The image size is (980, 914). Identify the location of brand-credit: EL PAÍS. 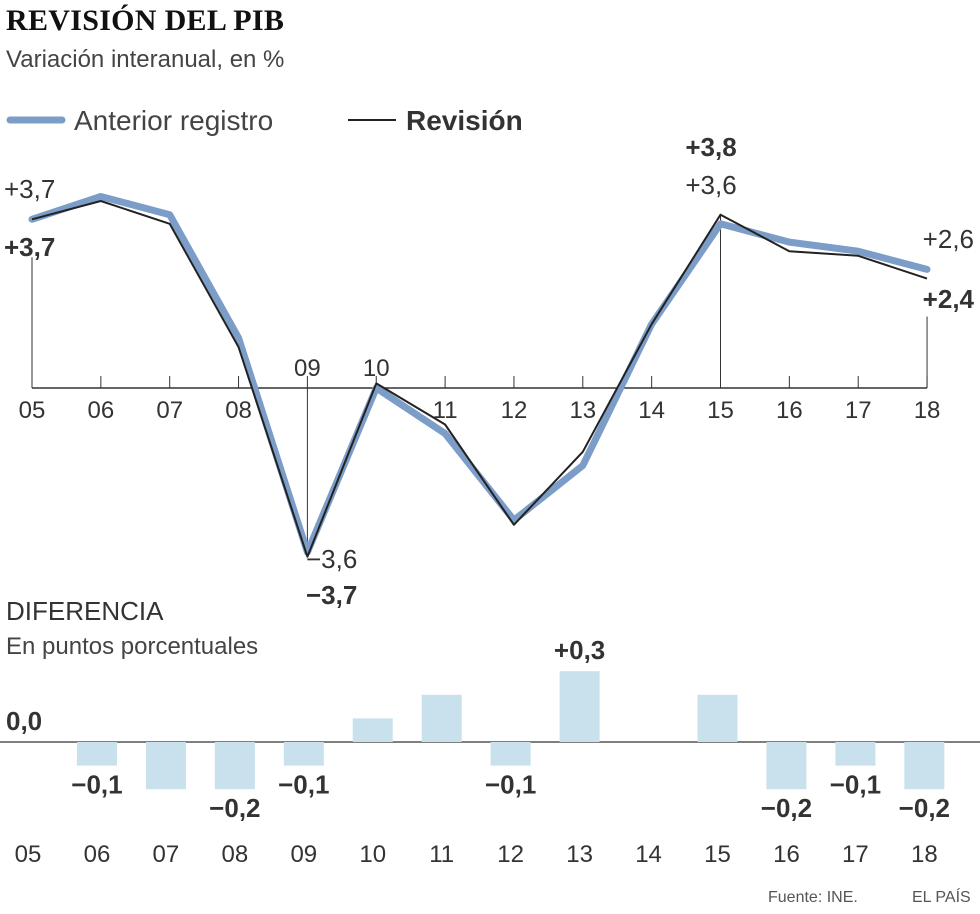
(941, 896).